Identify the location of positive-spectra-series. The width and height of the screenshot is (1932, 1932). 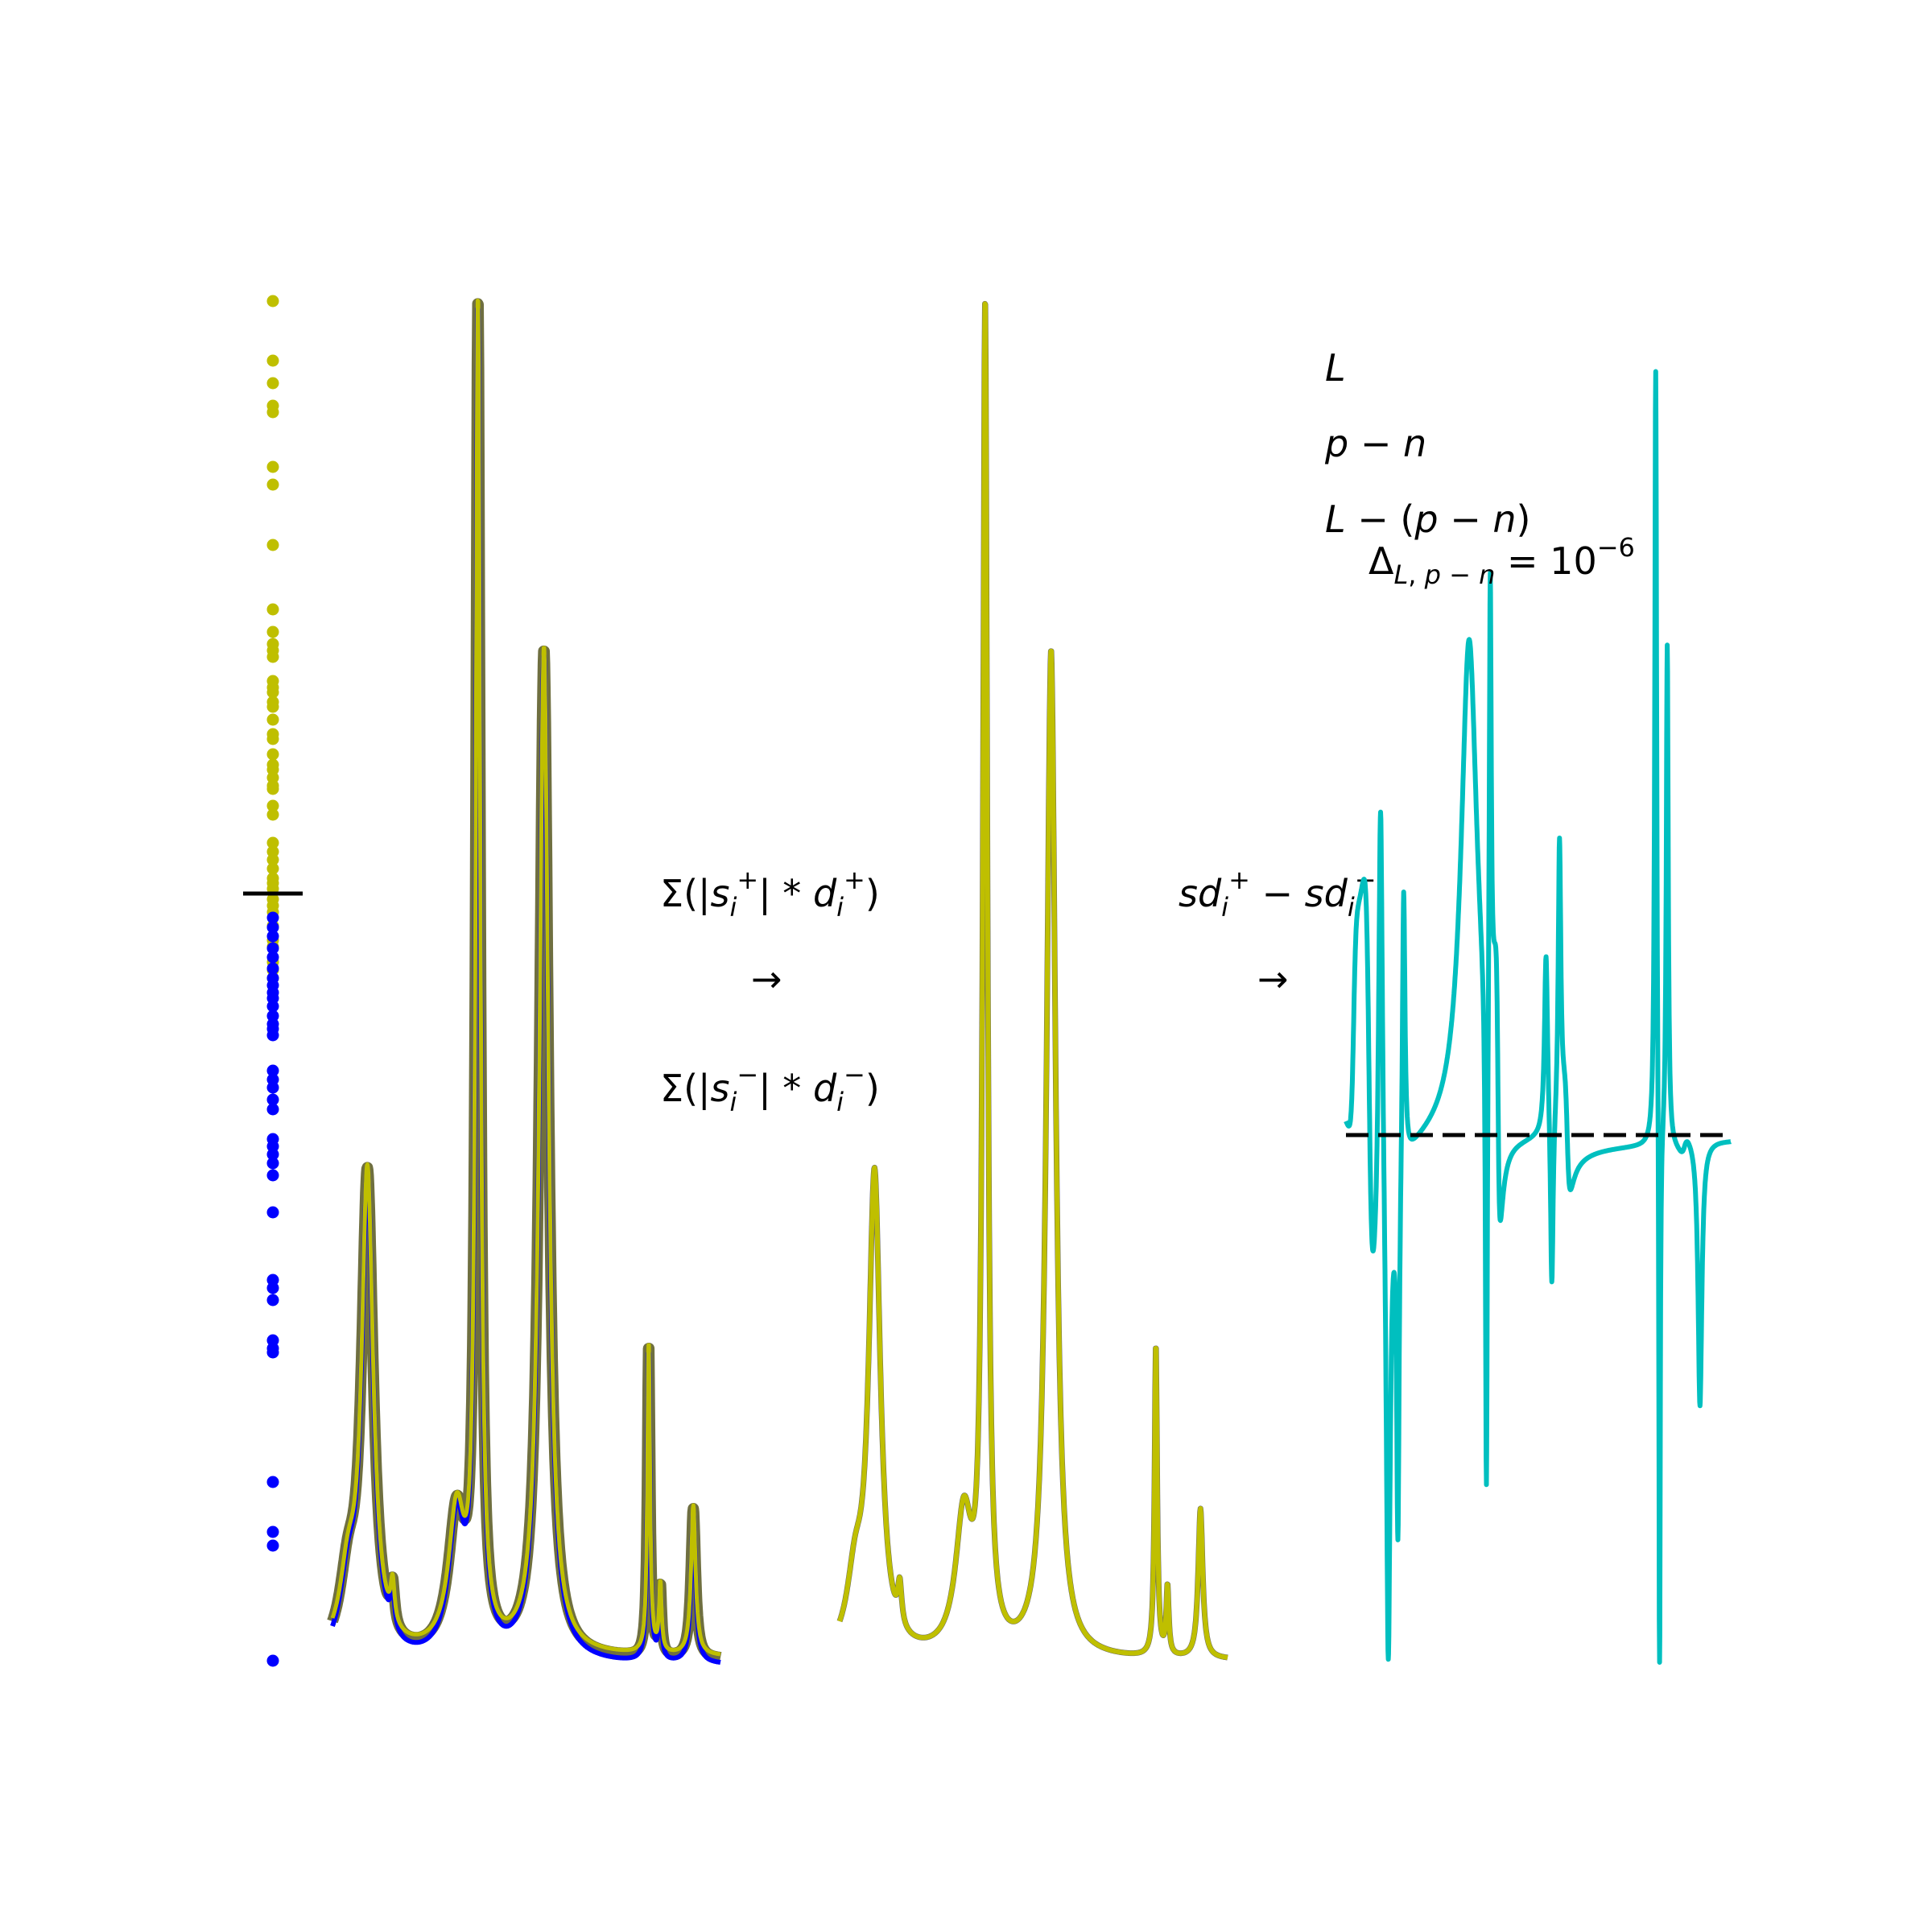
(526, 977).